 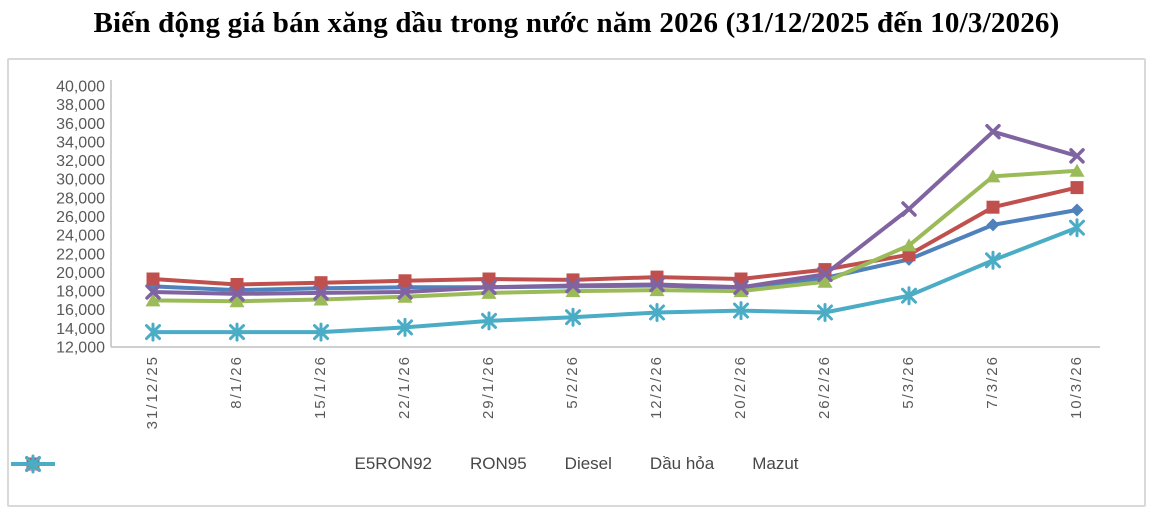 I want to click on legend-item-RON95: RON95, so click(x=269, y=464).